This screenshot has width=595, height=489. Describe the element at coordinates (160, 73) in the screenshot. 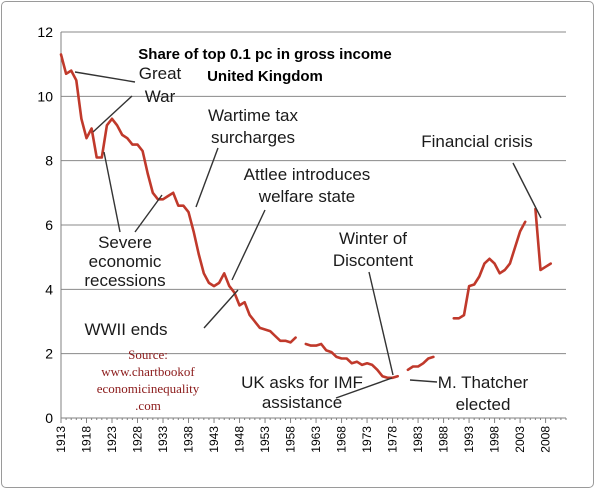

I see `annotation-great-war-line-1: Great` at that location.